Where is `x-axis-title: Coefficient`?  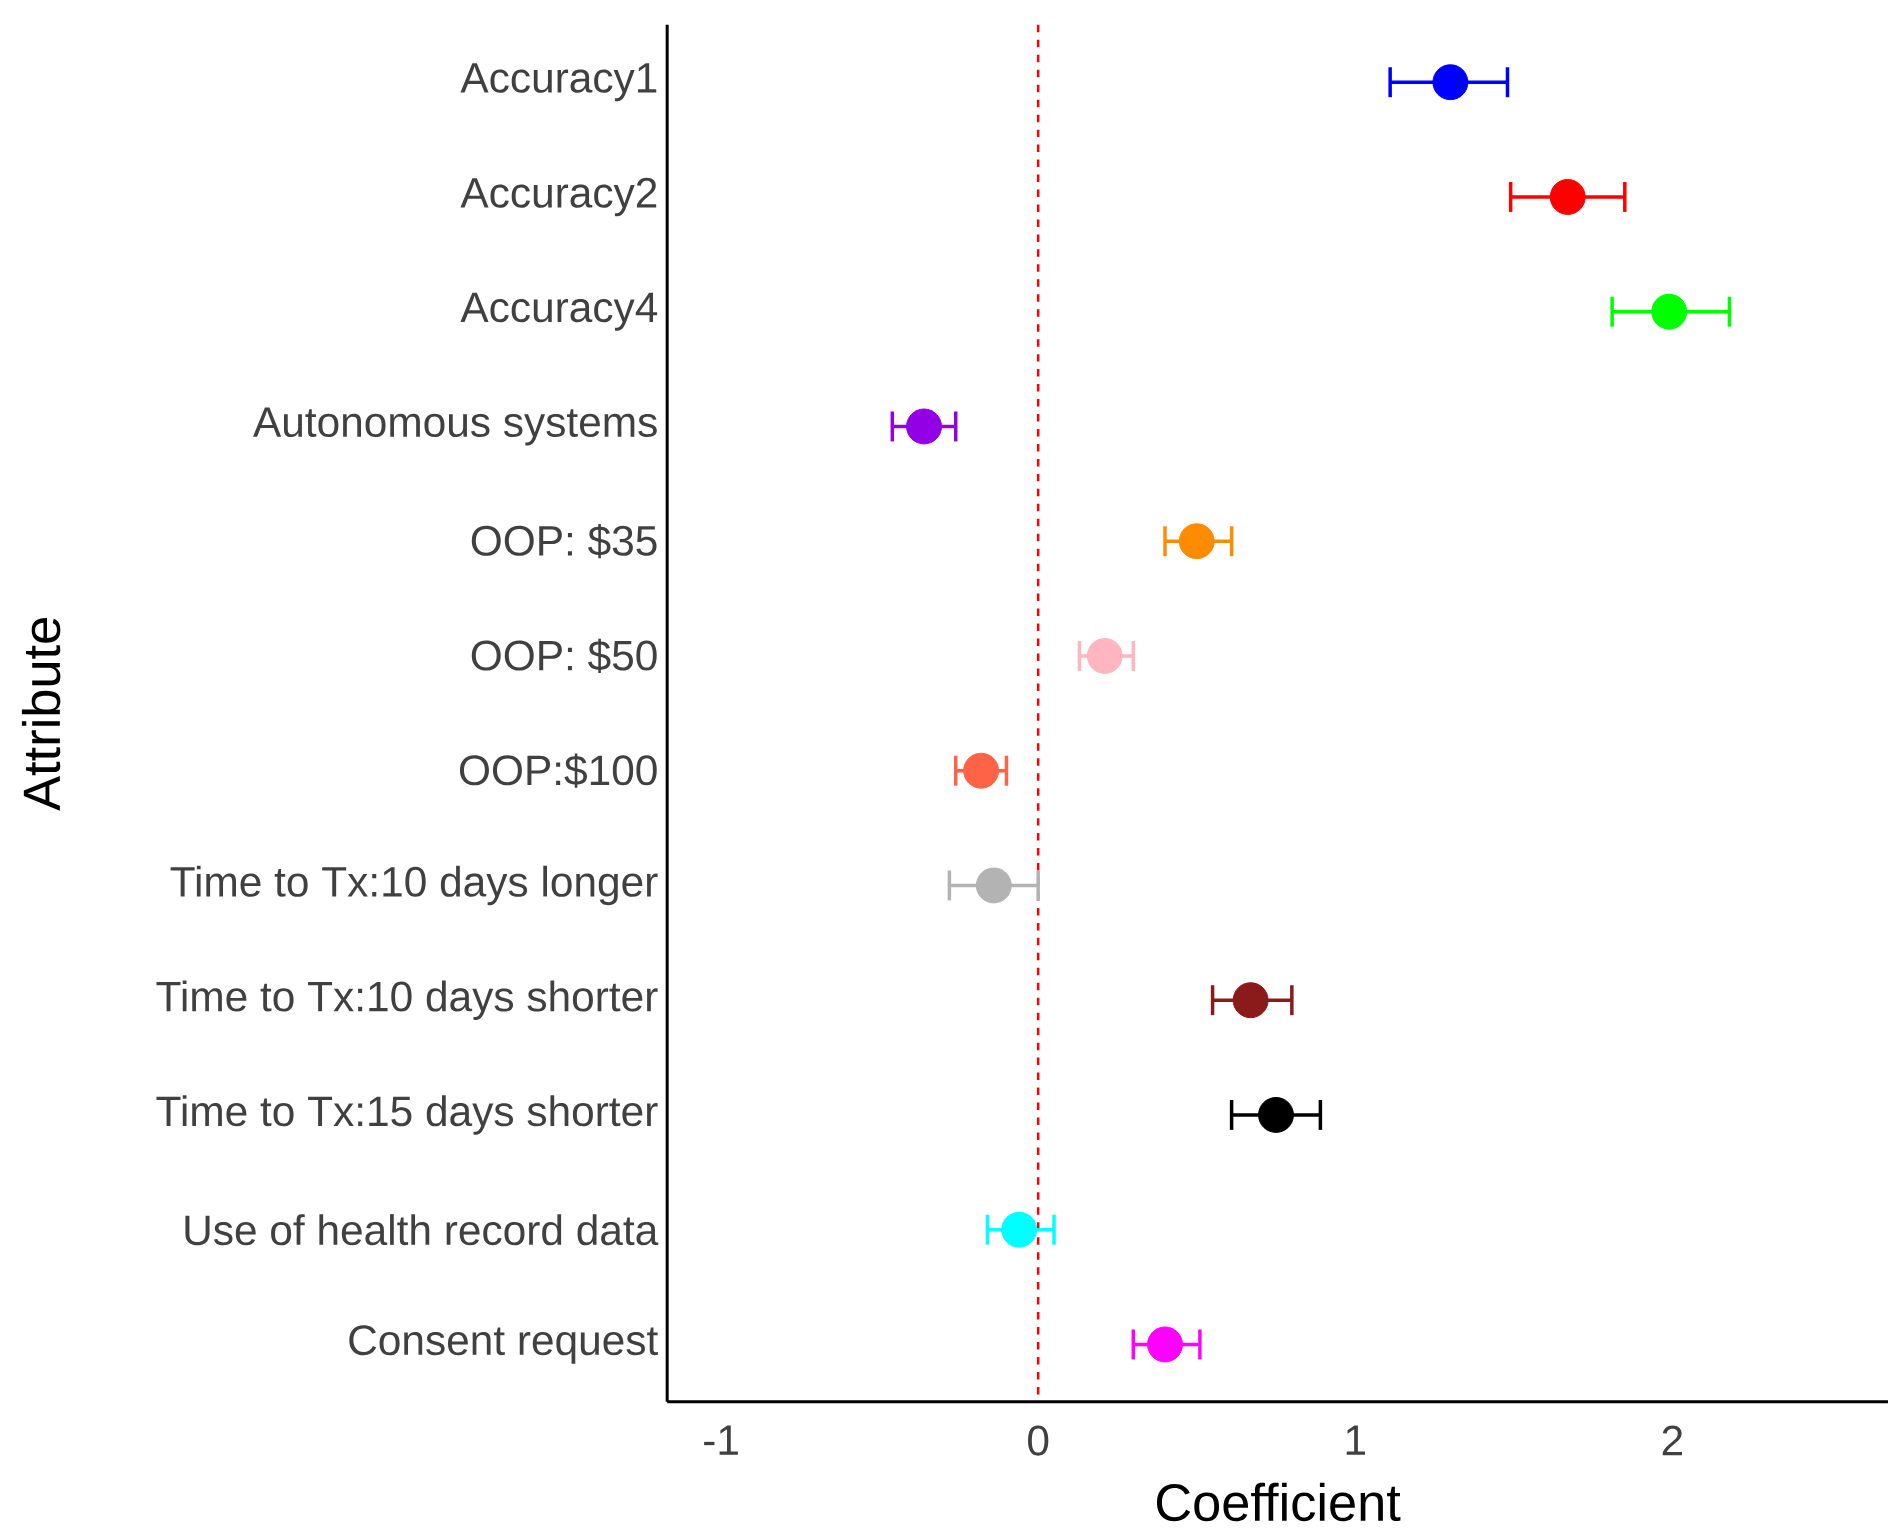
x-axis-title: Coefficient is located at coordinates (1278, 1502).